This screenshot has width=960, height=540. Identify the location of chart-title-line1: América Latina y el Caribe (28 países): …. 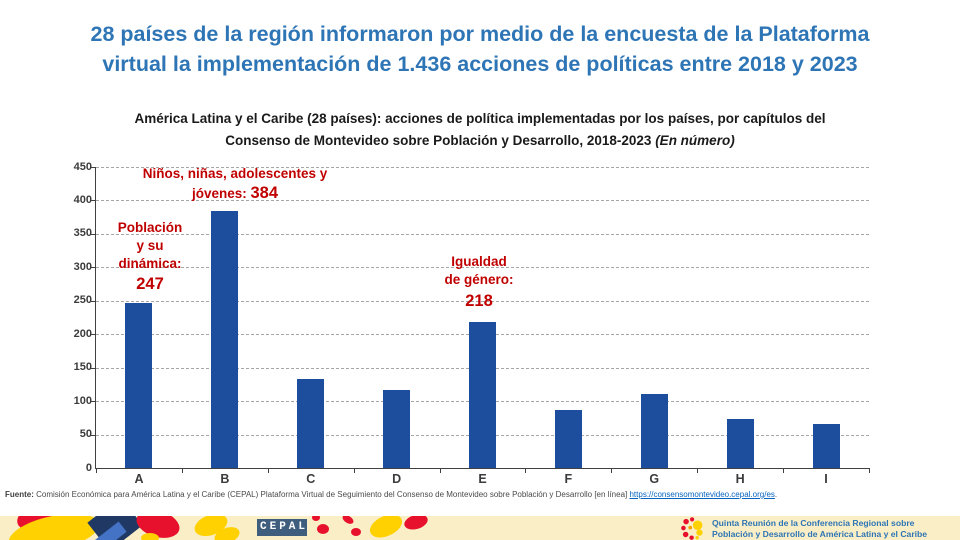
(480, 118).